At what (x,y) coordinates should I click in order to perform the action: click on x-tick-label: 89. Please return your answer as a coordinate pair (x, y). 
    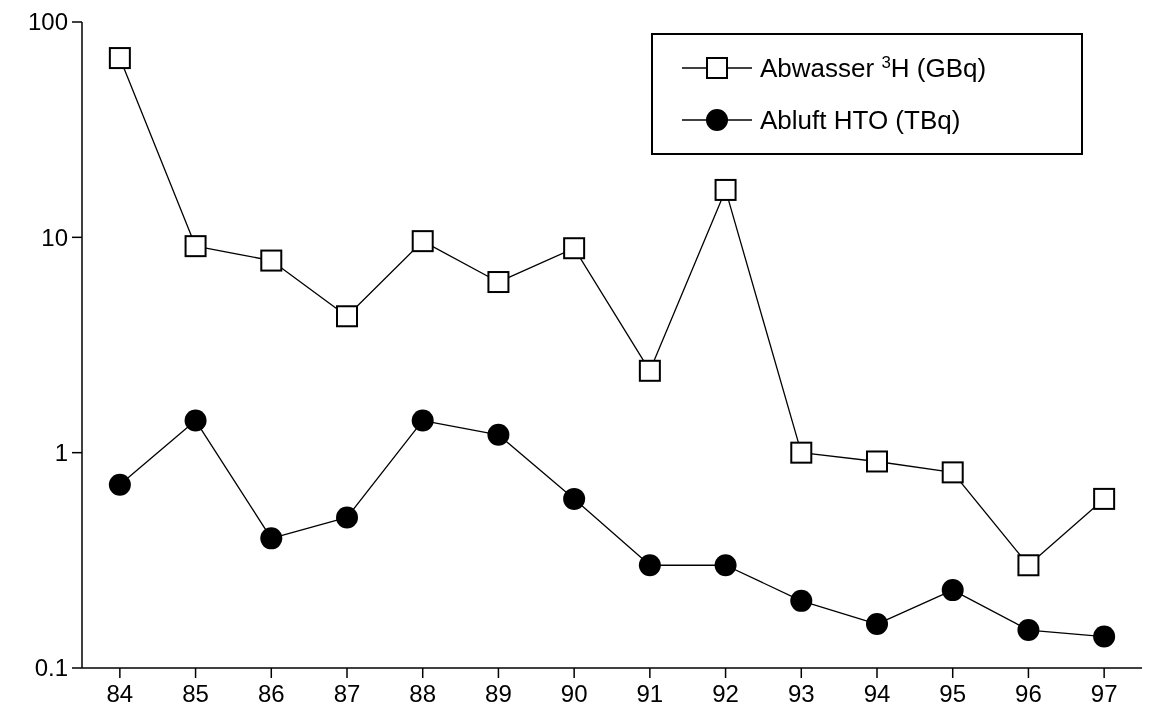
    Looking at the image, I should click on (498, 693).